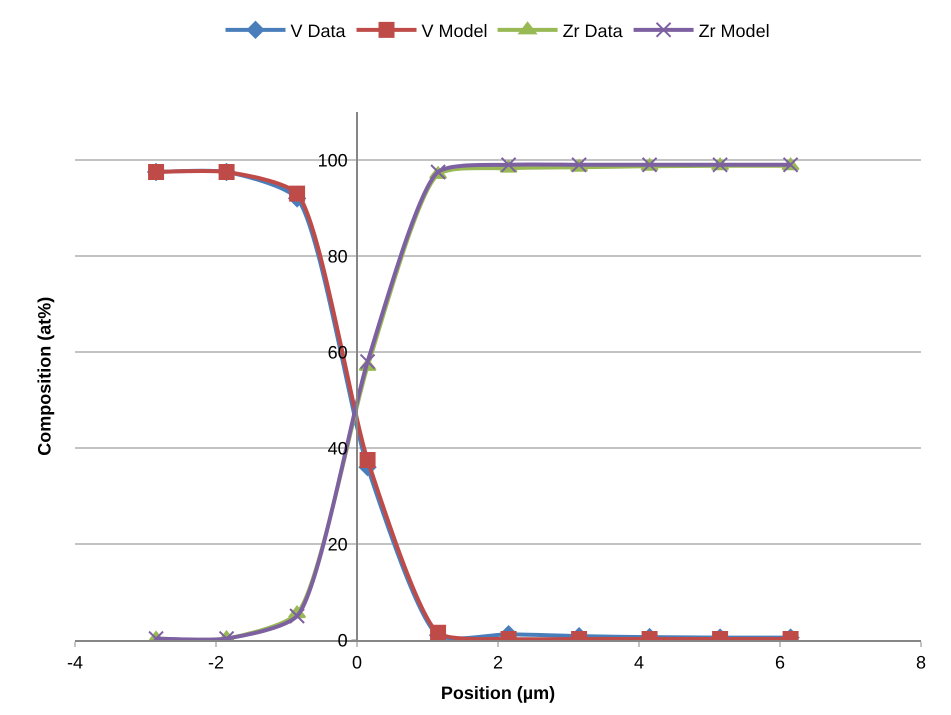 The width and height of the screenshot is (951, 715). Describe the element at coordinates (44, 376) in the screenshot. I see `y-axis-title: Composition (at%)` at that location.